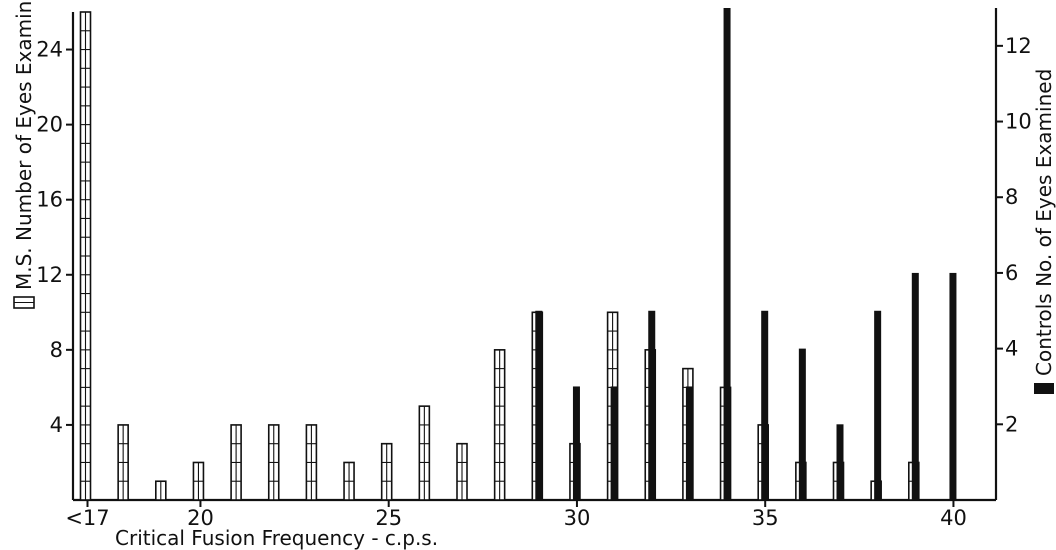 The image size is (1056, 550). What do you see at coordinates (1018, 46) in the screenshot?
I see `right-y-tick-label: 12` at bounding box center [1018, 46].